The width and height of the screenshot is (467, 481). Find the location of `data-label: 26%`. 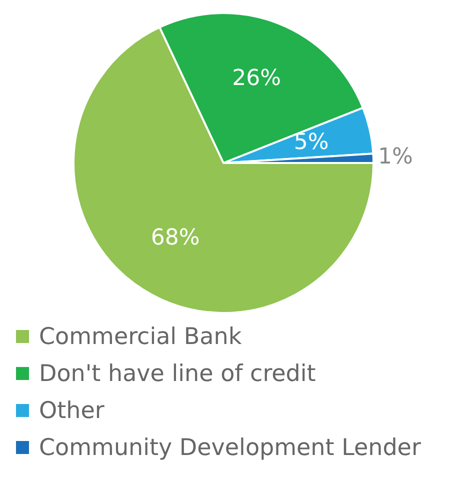

data-label: 26% is located at coordinates (257, 79).